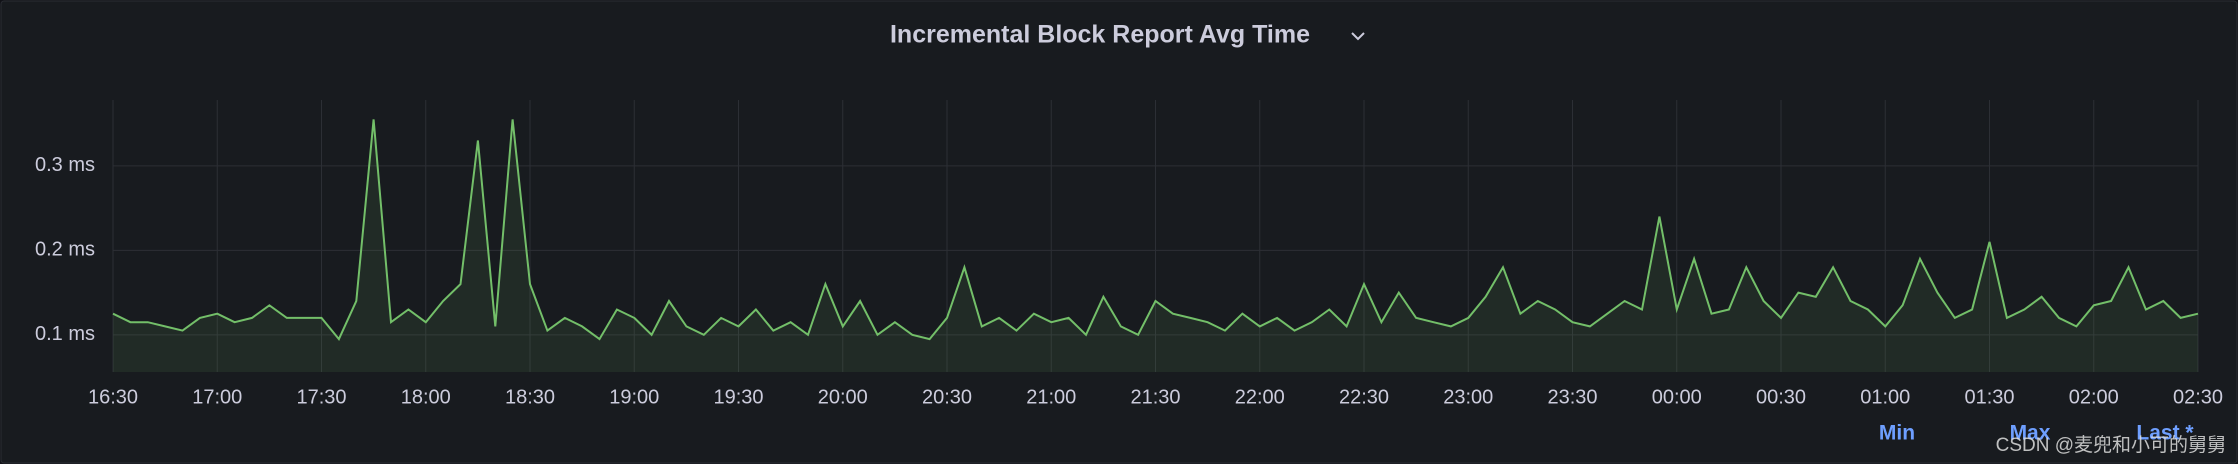 This screenshot has width=2238, height=464. I want to click on x-tick-label: 00:30, so click(1781, 397).